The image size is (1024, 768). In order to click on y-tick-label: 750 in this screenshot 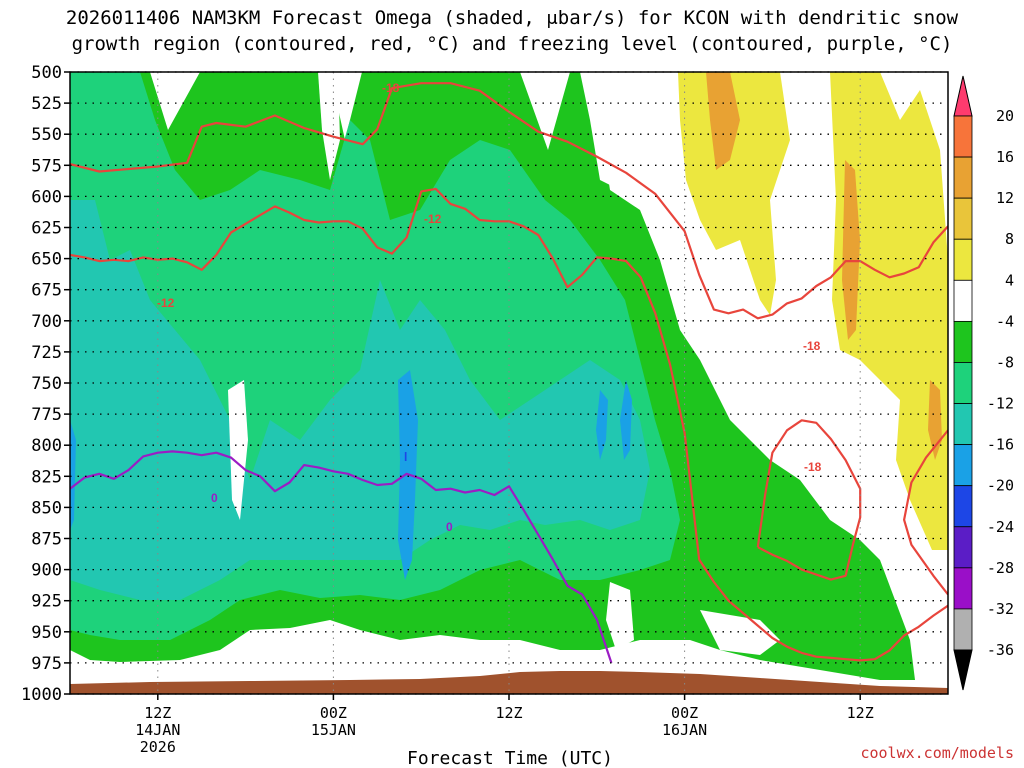, I will do `click(46, 384)`.